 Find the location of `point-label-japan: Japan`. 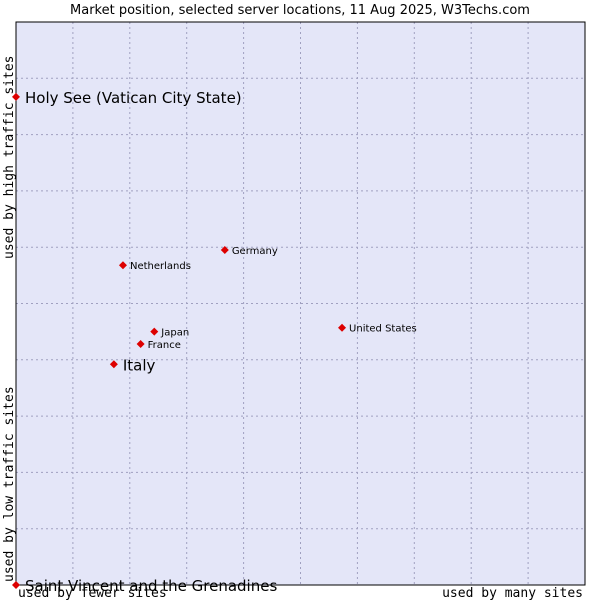

point-label-japan: Japan is located at coordinates (174, 333).